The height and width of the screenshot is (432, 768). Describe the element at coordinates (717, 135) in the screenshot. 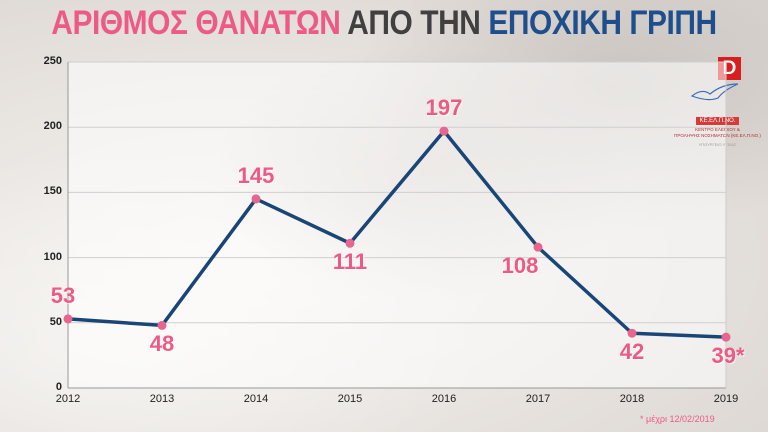

I see `logo-line2: ΠΡΟΛΗΨΗΣ ΝΟΣΗΜΑΤΩΝ (ΚΕ.ΕΛ.Π.ΝΟ.)` at that location.